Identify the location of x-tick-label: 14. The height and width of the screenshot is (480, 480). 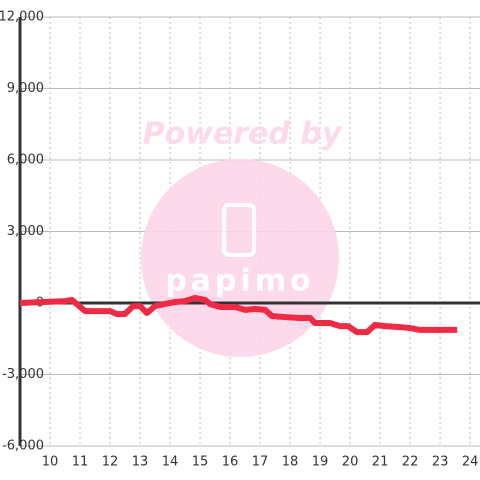
(170, 462).